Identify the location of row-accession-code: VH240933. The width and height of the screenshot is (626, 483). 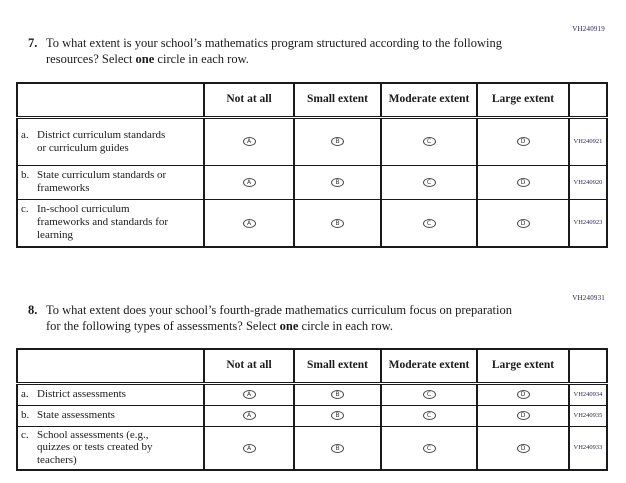
(588, 448).